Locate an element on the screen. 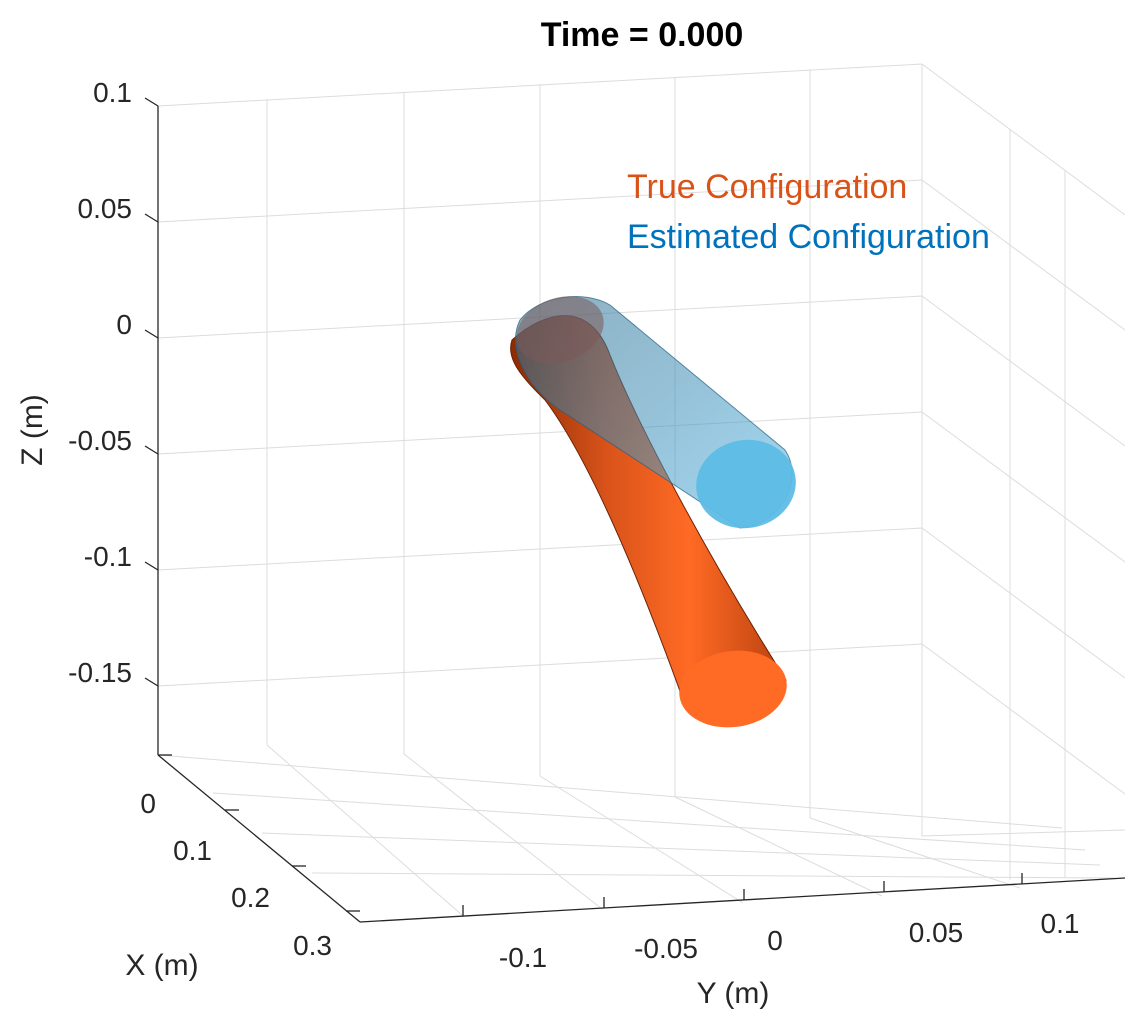 This screenshot has width=1125, height=1013. y-tick-label: 0.1 is located at coordinates (1060, 923).